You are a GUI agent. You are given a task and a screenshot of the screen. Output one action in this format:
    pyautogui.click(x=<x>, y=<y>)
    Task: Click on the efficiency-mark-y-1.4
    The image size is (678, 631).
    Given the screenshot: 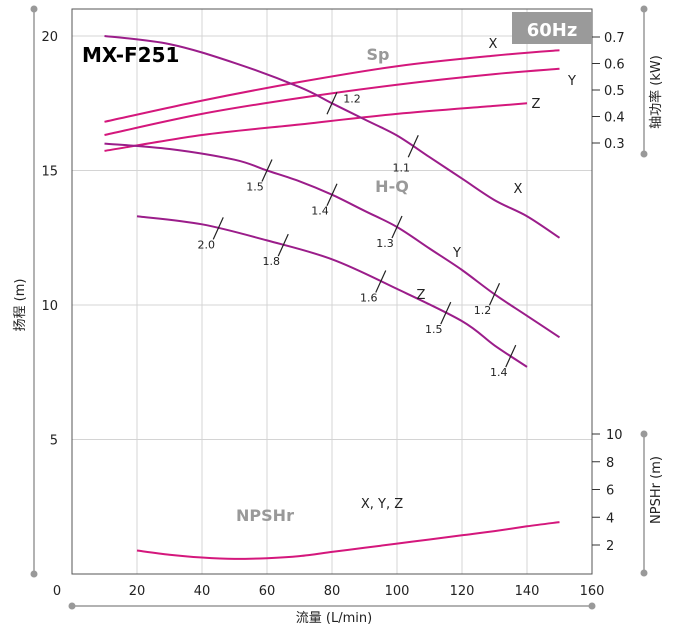 What is the action you would take?
    pyautogui.click(x=332, y=194)
    